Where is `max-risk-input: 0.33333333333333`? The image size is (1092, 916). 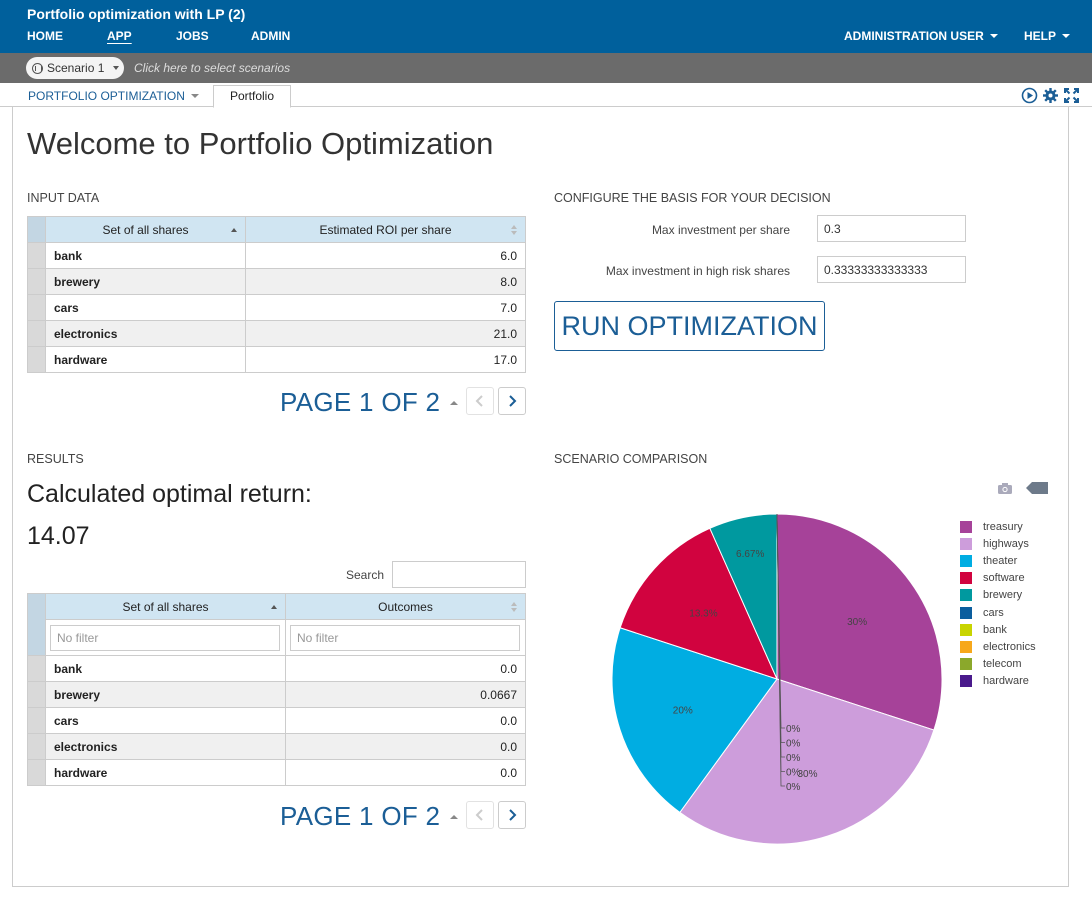 max-risk-input: 0.33333333333333 is located at coordinates (891, 269).